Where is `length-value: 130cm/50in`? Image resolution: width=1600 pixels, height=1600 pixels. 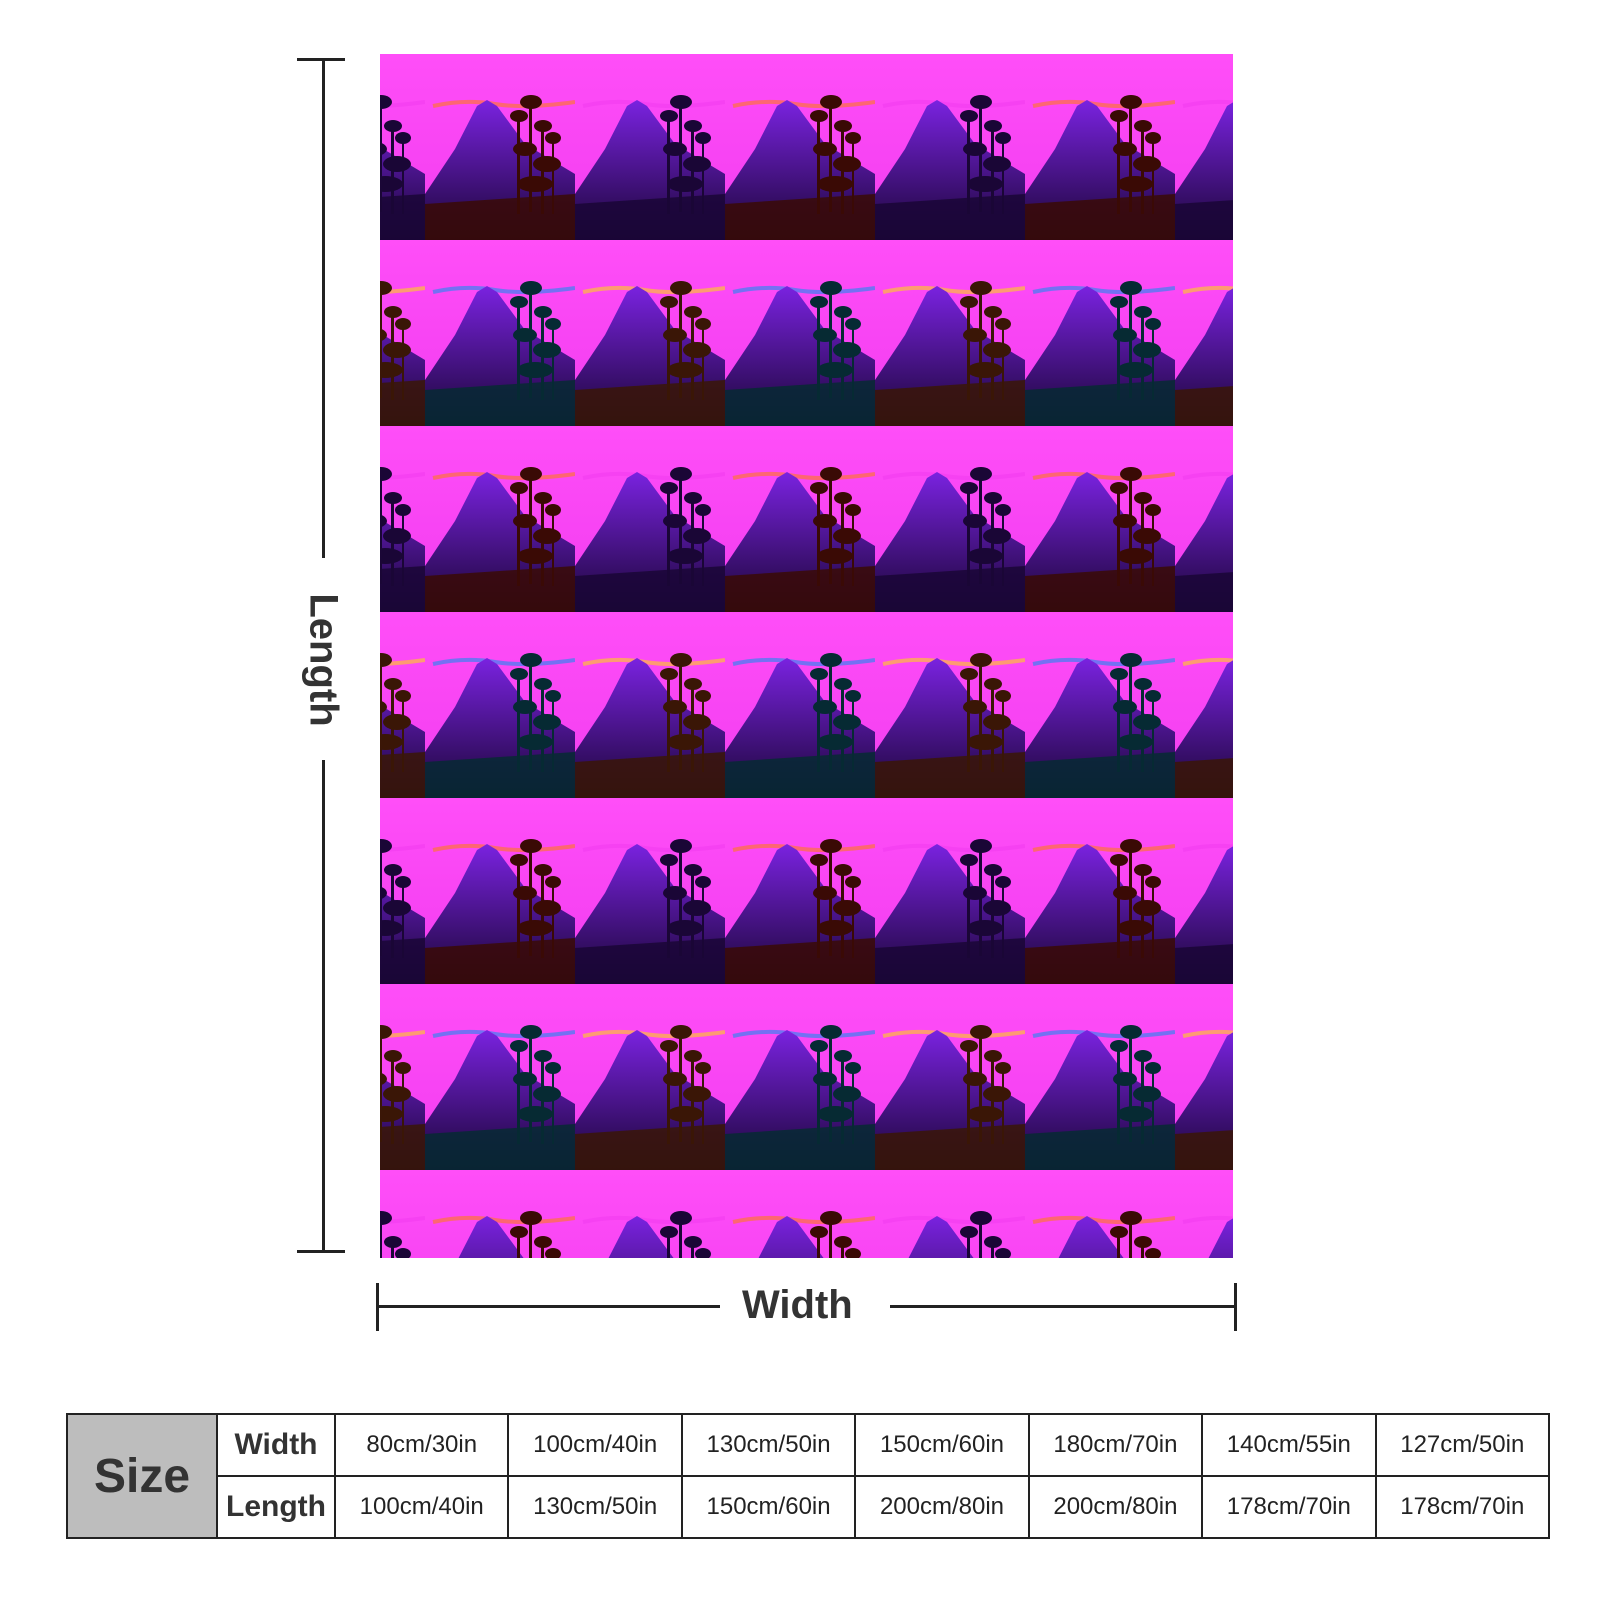 length-value: 130cm/50in is located at coordinates (595, 1507).